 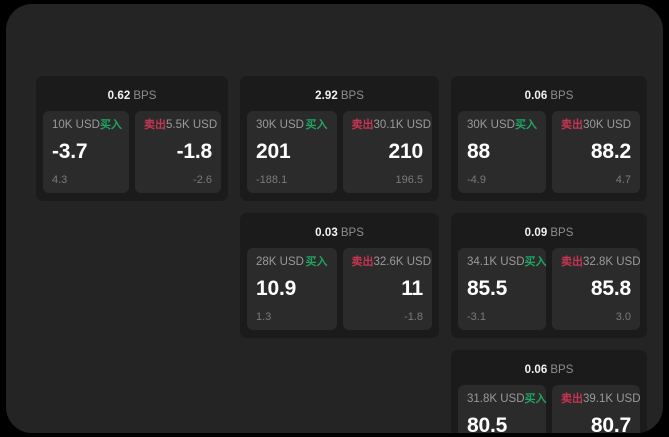 I want to click on panel-top-row: 卖出 39.1K USD, so click(x=601, y=399).